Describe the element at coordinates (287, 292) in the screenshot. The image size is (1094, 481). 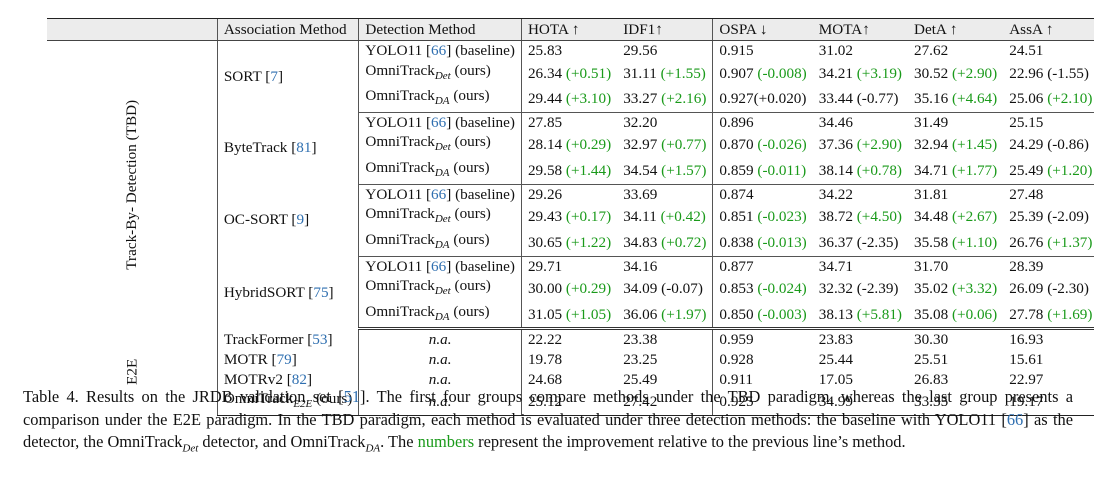
I see `association-method: HybridSORT [75]` at that location.